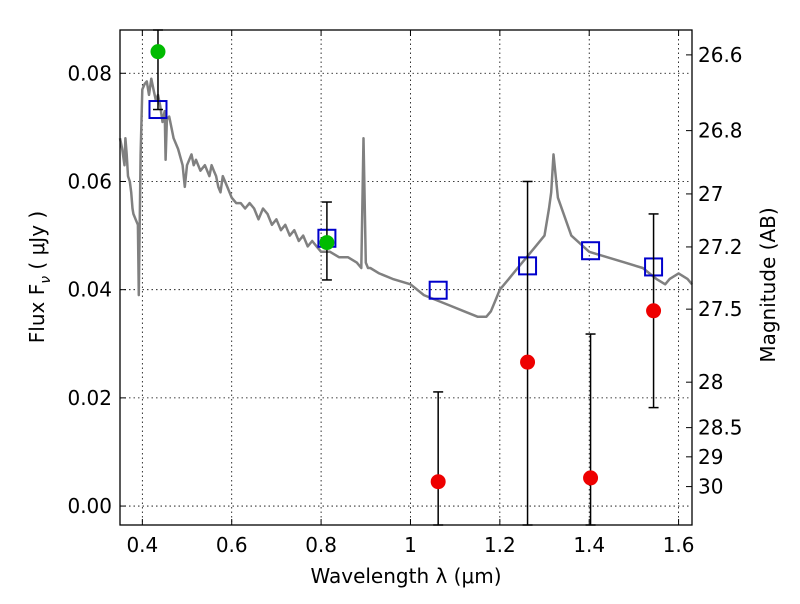  What do you see at coordinates (679, 545) in the screenshot?
I see `x-tick-label: 1.6` at bounding box center [679, 545].